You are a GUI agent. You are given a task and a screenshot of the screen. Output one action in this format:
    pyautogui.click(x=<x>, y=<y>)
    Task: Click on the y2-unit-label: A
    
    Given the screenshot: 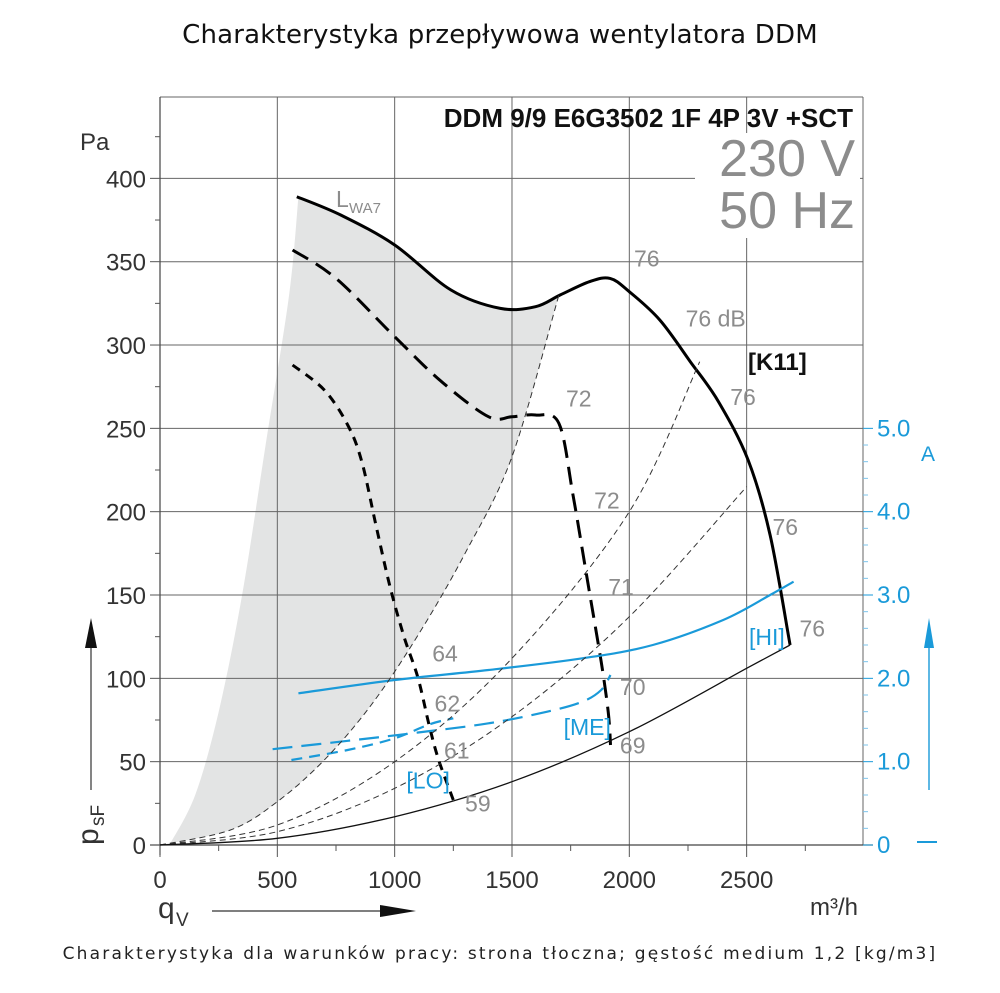 What is the action you would take?
    pyautogui.click(x=928, y=454)
    